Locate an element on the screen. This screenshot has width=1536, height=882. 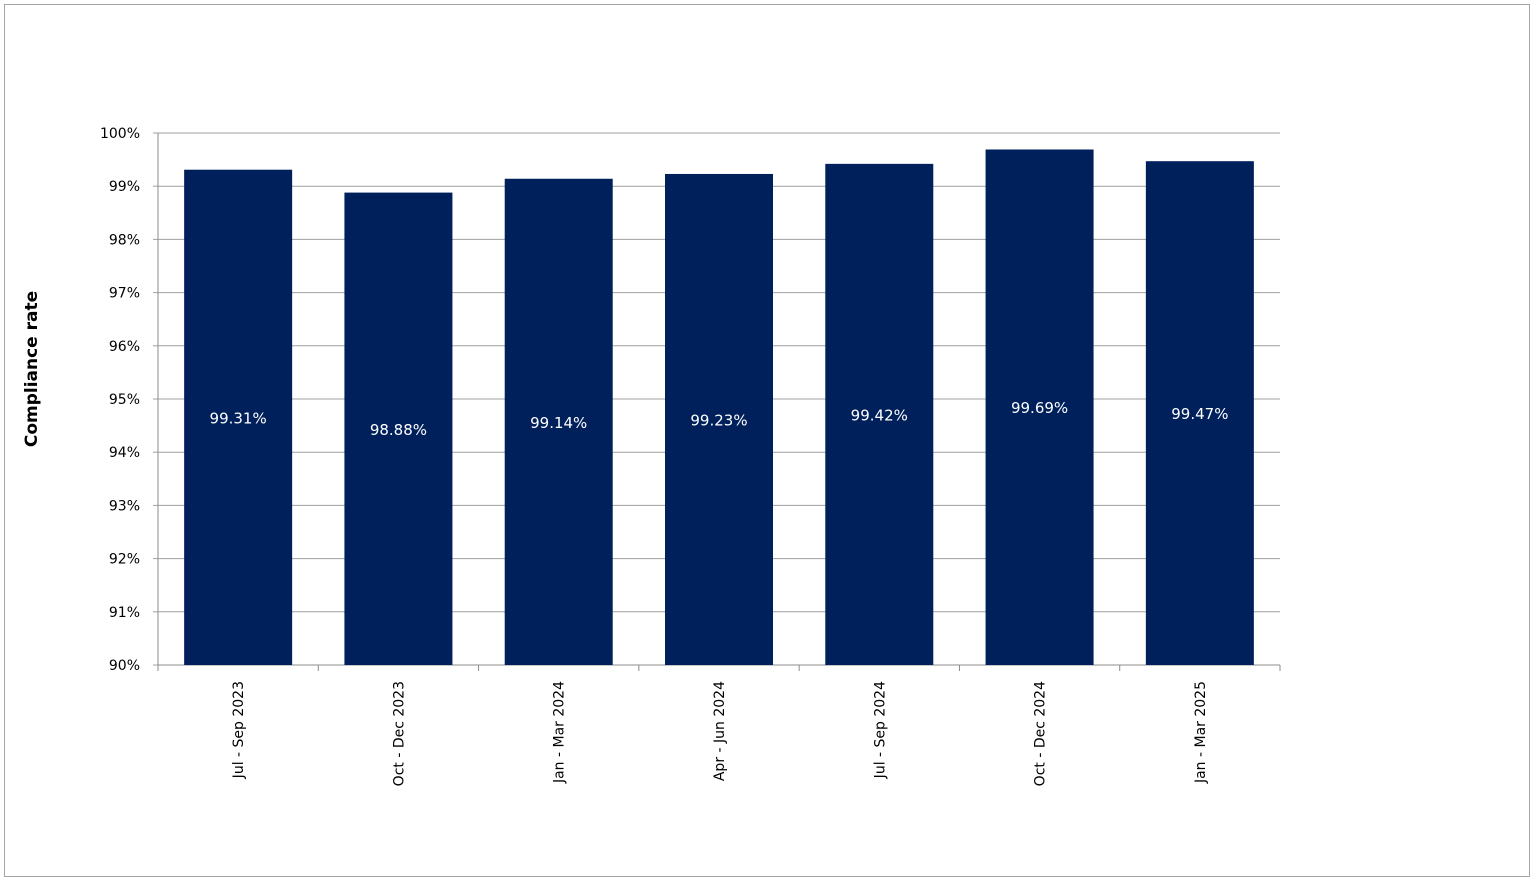
data-label: 99.14% is located at coordinates (558, 423).